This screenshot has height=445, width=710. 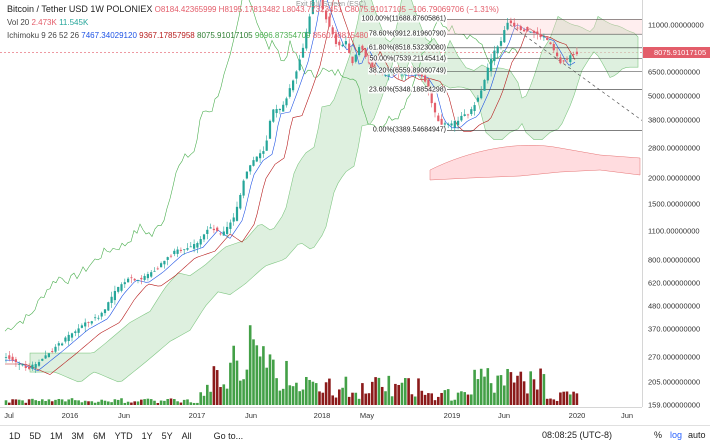 What do you see at coordinates (99, 435) in the screenshot?
I see `range-6m: 6M` at bounding box center [99, 435].